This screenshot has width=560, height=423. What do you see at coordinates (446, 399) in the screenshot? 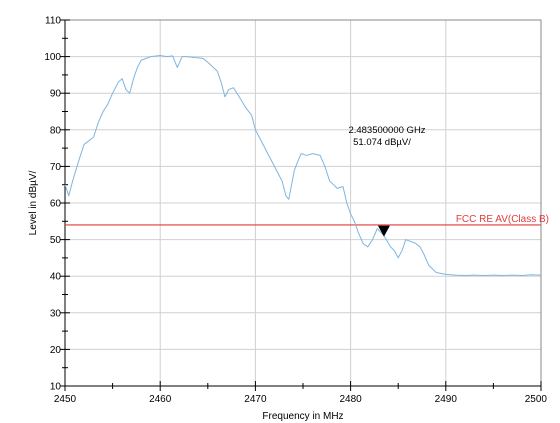
I see `x-tick-label: 2490` at bounding box center [446, 399].